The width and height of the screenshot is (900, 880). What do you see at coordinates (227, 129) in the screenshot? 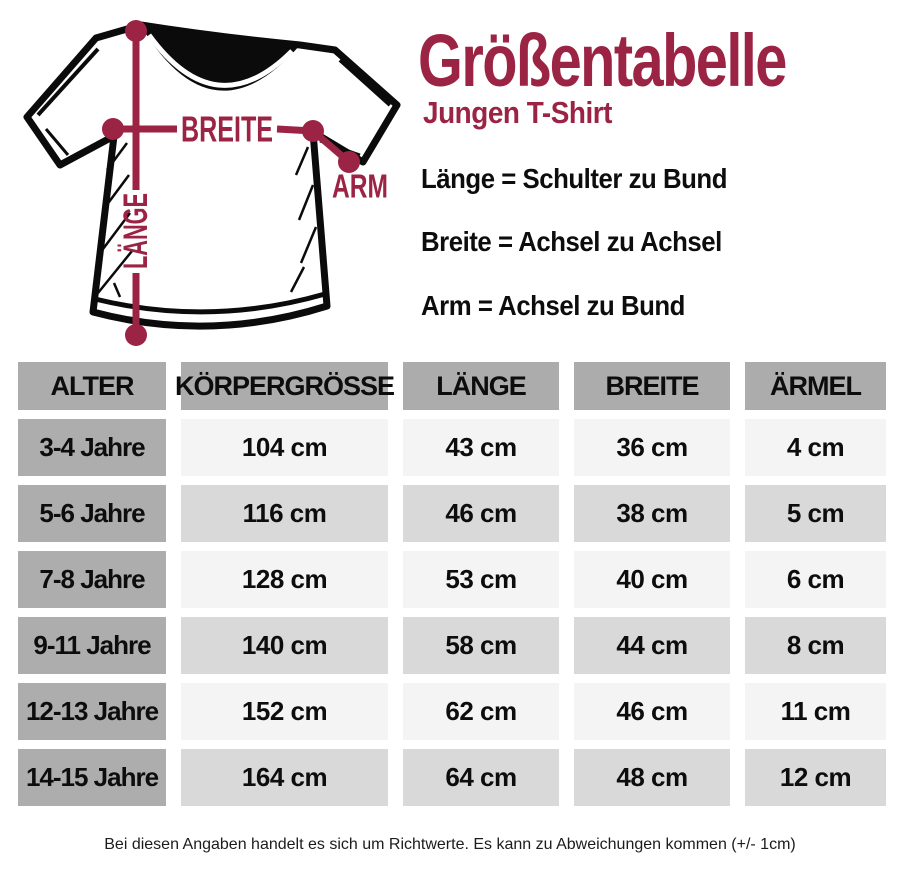
I see `breite-label: BREITE` at bounding box center [227, 129].